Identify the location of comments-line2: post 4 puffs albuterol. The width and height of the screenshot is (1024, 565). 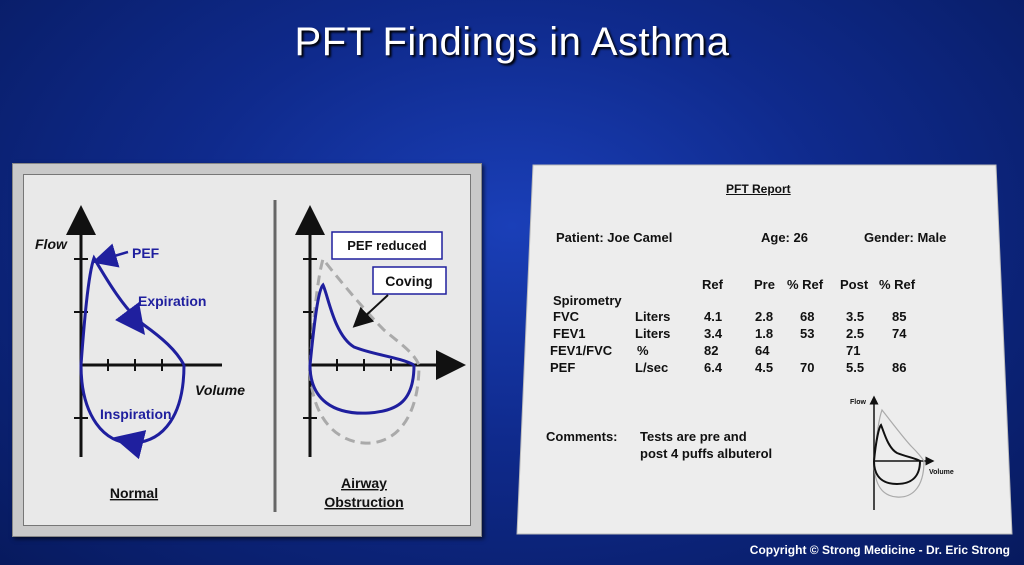
(706, 453).